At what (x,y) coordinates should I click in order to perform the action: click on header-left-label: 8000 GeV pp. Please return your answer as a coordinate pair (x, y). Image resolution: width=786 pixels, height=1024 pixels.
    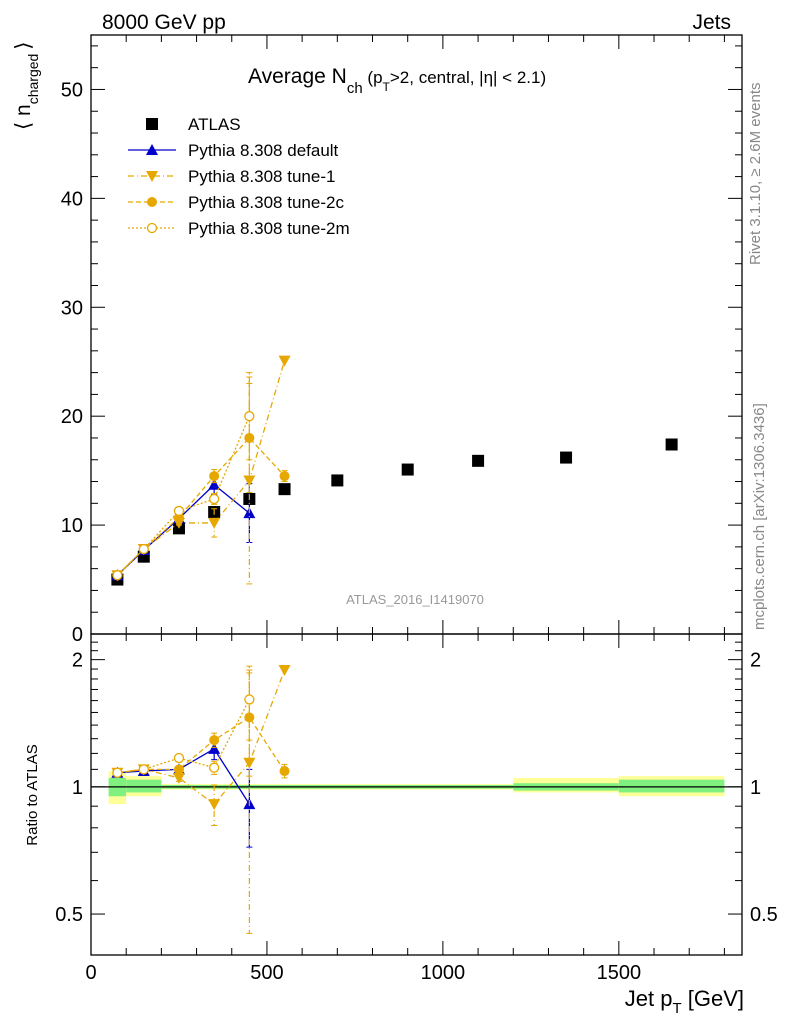
    Looking at the image, I should click on (164, 22).